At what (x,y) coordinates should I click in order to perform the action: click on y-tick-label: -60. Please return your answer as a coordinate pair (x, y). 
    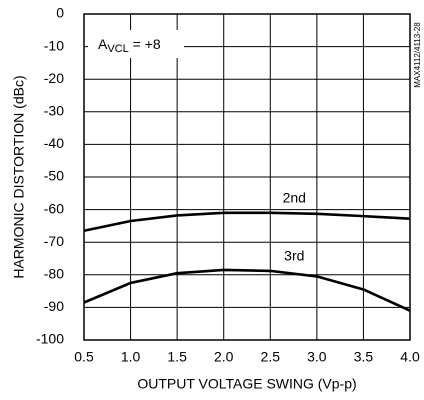
    Looking at the image, I should click on (54, 208).